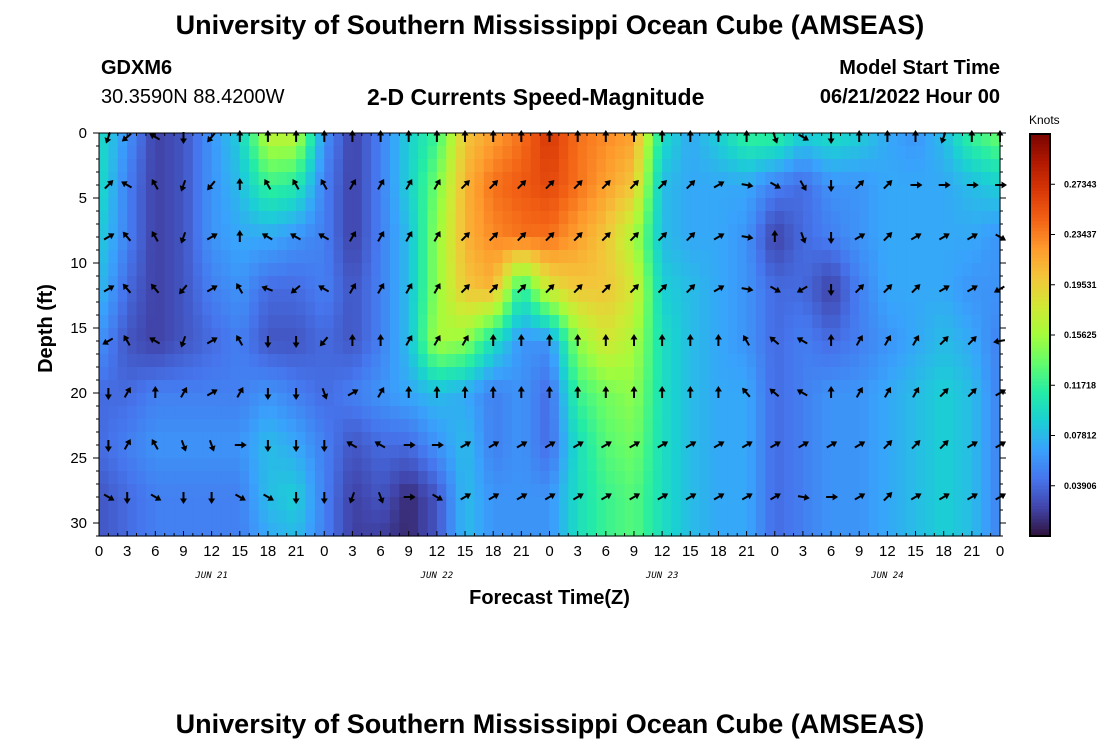 The height and width of the screenshot is (750, 1100). I want to click on model-start-label: Model Start Time, so click(919, 68).